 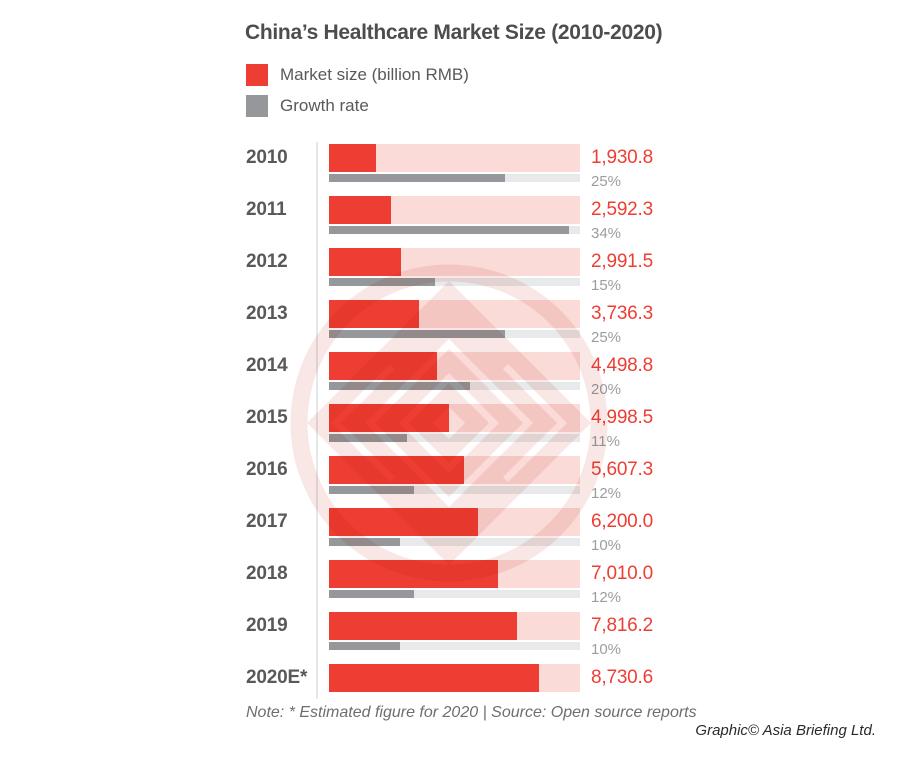 I want to click on market-size-value: 1,930.8, so click(x=622, y=157).